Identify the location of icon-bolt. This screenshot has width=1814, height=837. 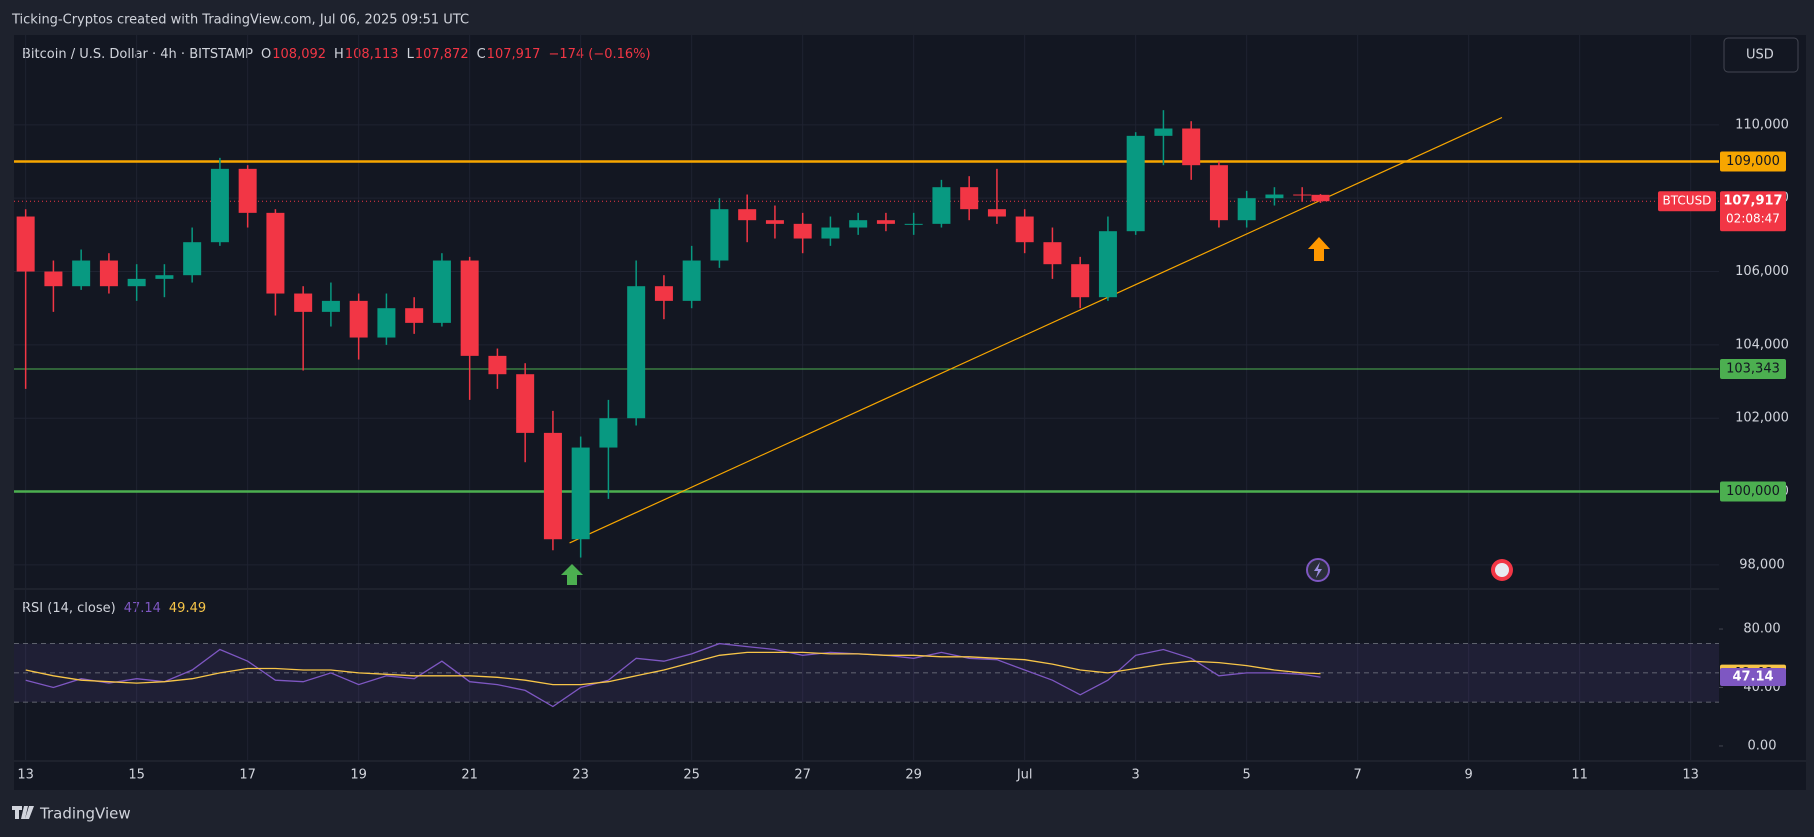
(1318, 570).